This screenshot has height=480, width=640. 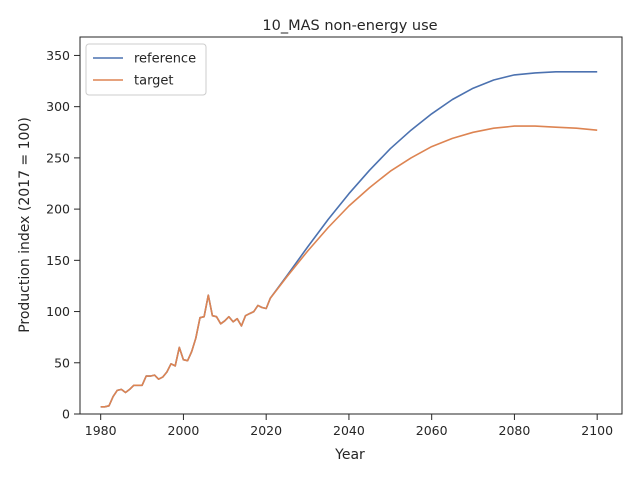 I want to click on y-axis: 0 50 100 150 200 250 300 350, so click(x=63, y=235).